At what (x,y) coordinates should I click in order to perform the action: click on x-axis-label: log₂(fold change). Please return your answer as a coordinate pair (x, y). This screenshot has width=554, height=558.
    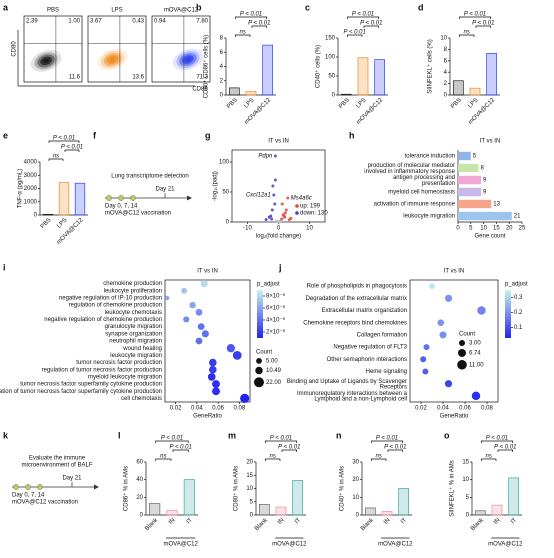
    Looking at the image, I should click on (278, 237).